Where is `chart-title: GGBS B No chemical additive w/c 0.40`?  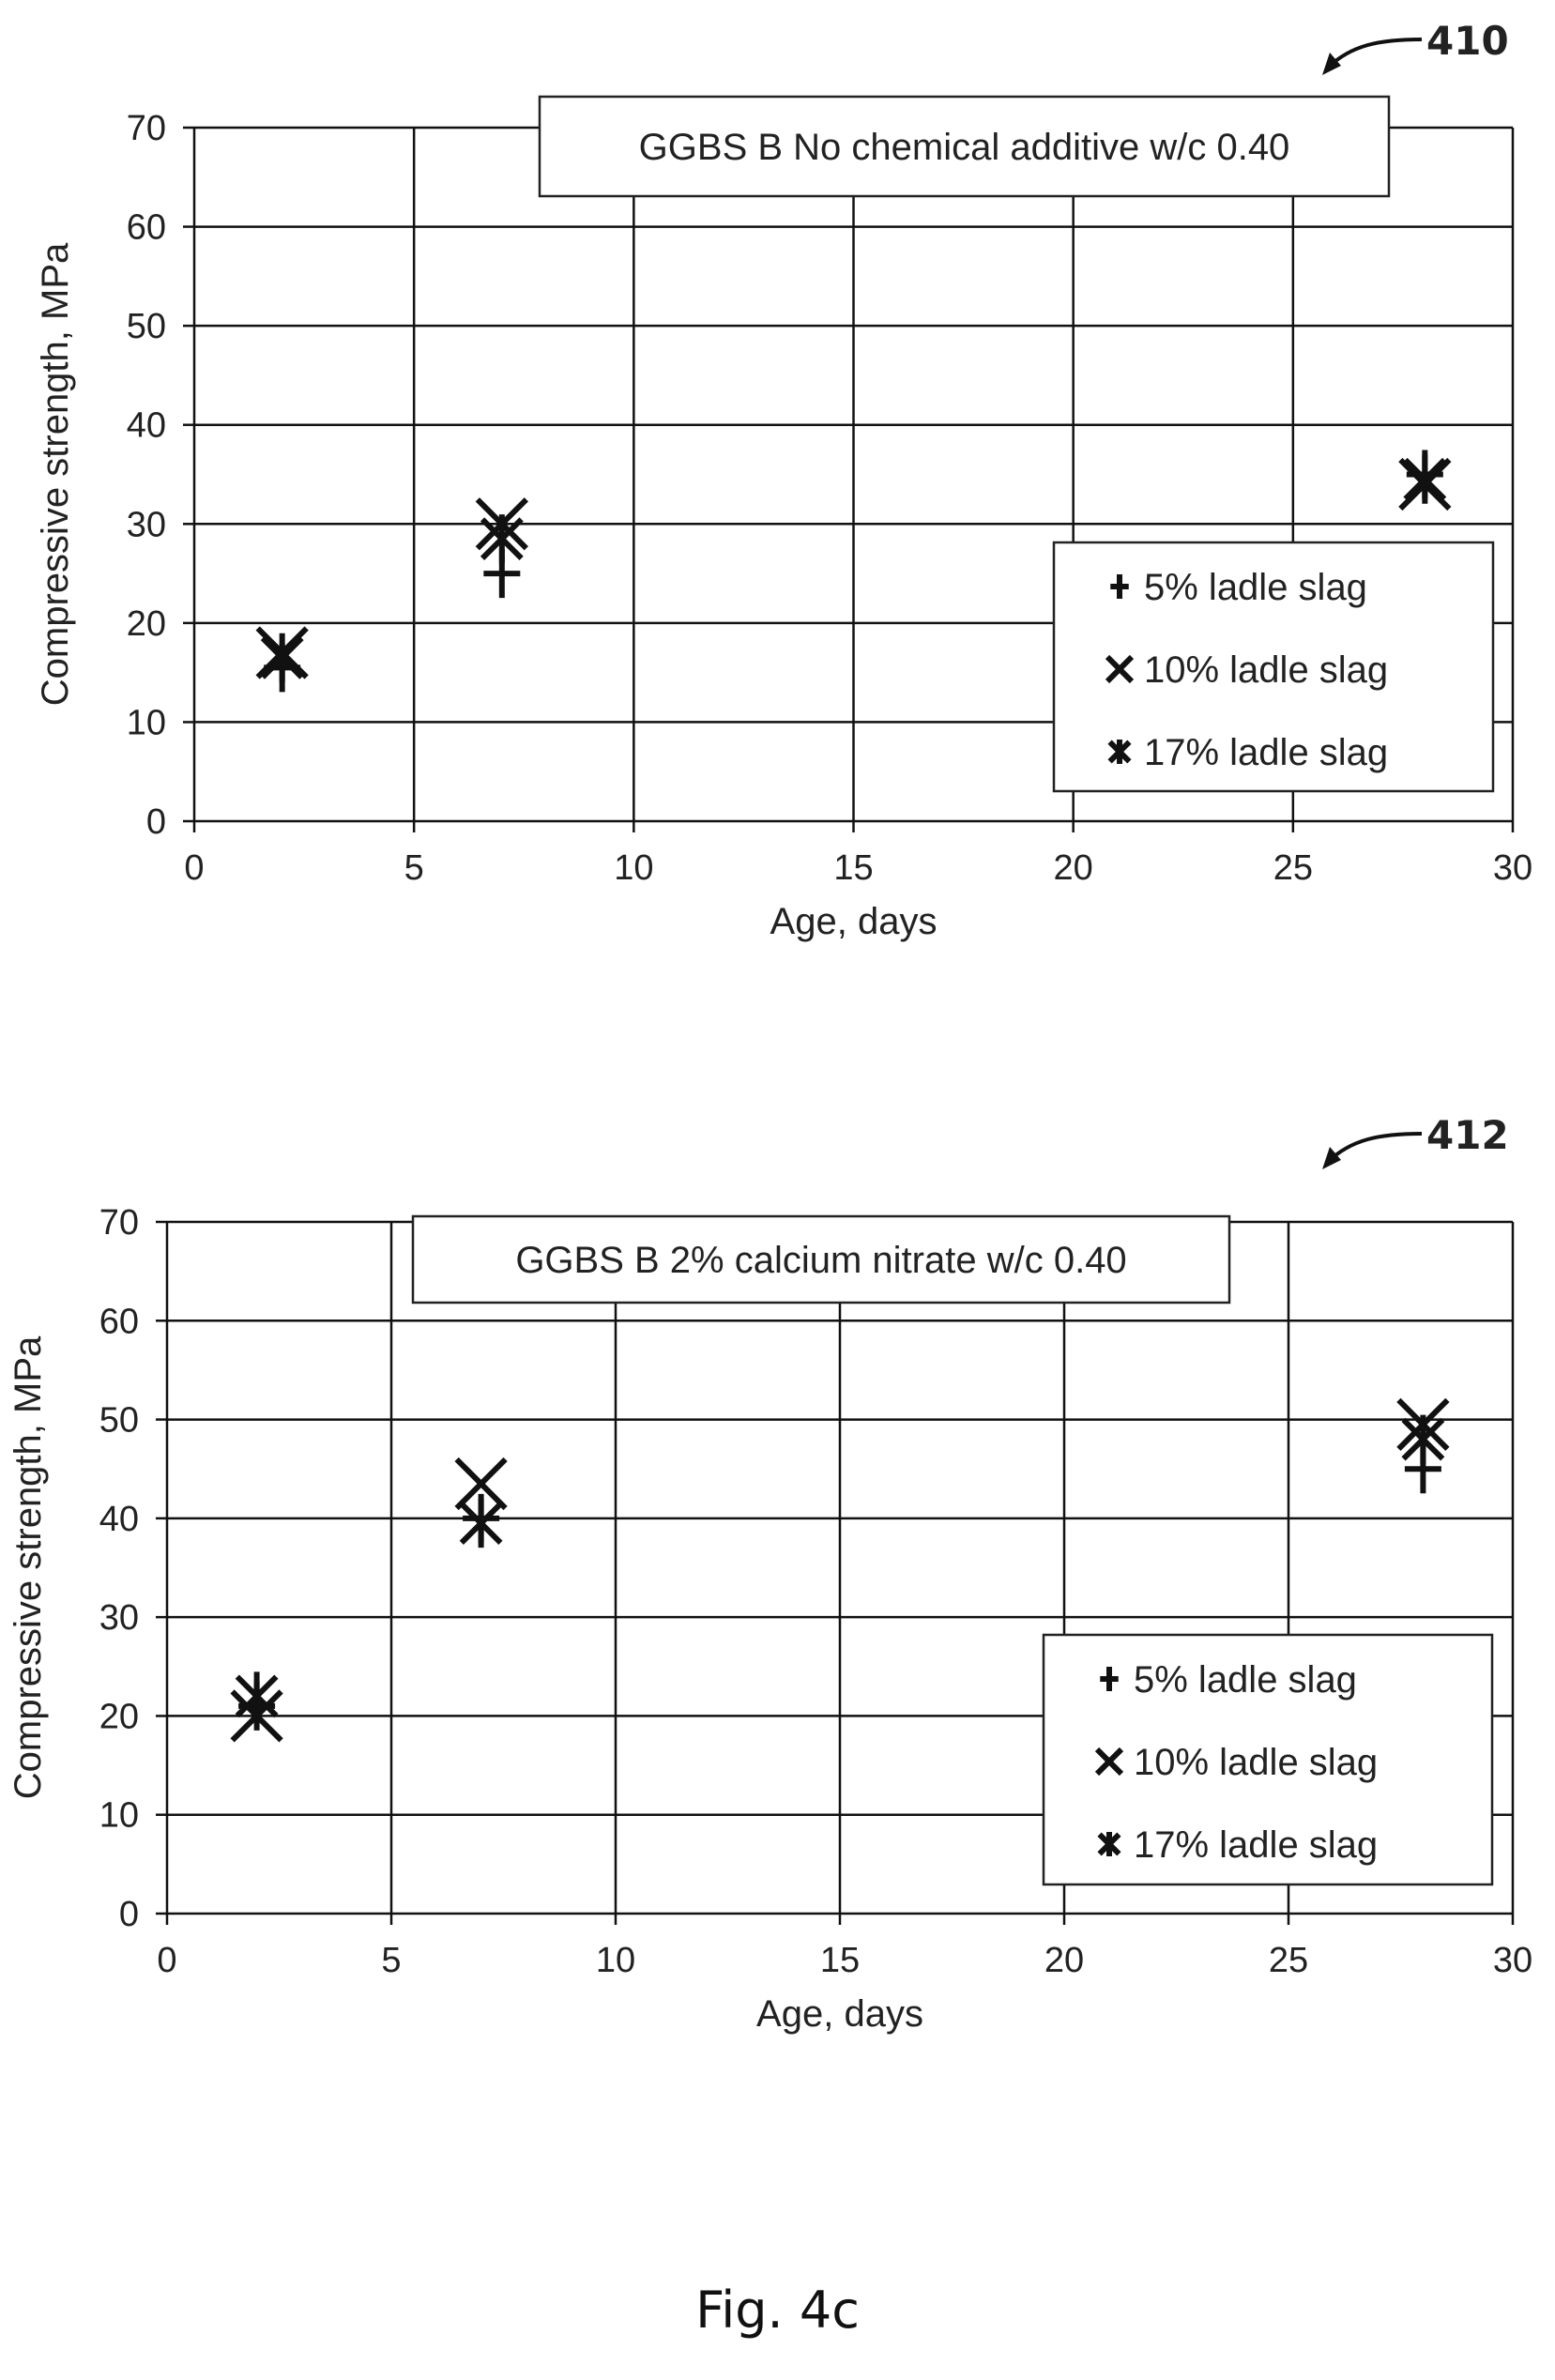 chart-title: GGBS B No chemical additive w/c 0.40 is located at coordinates (964, 147).